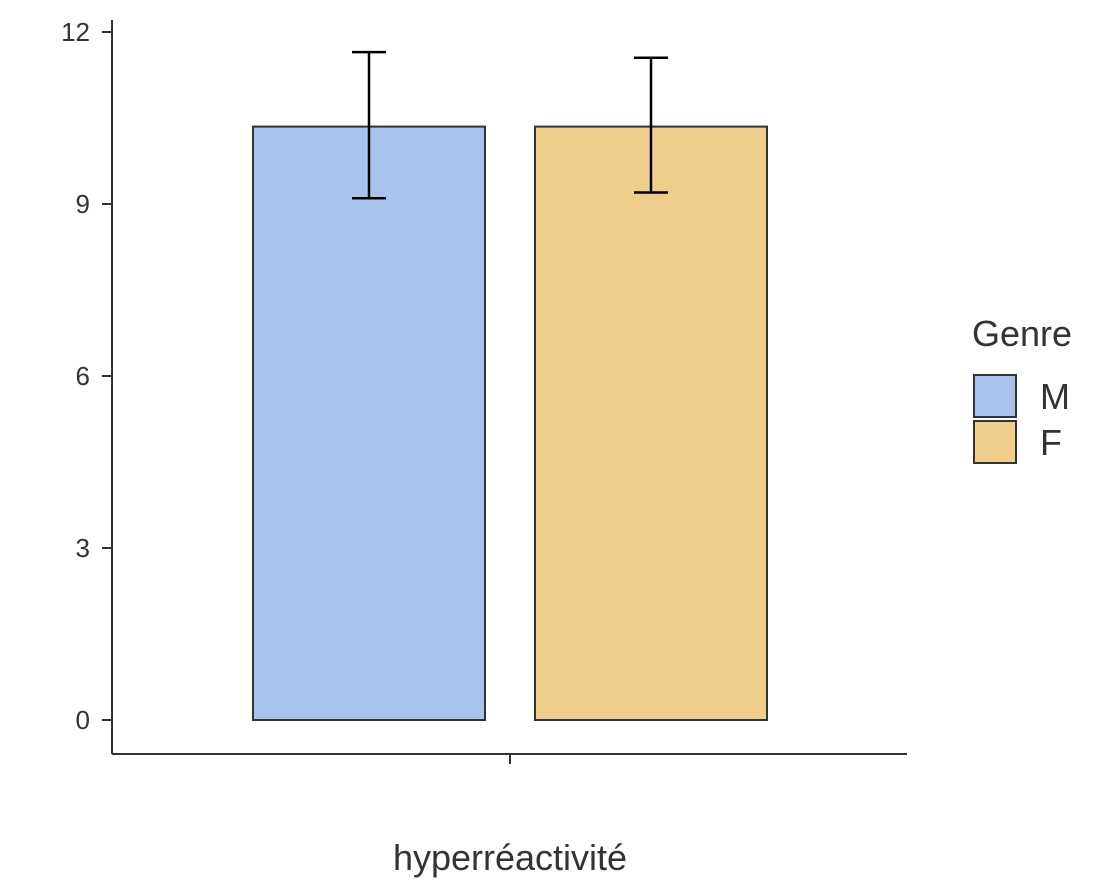 This screenshot has height=885, width=1107. I want to click on y-tick-label: 9, so click(83, 204).